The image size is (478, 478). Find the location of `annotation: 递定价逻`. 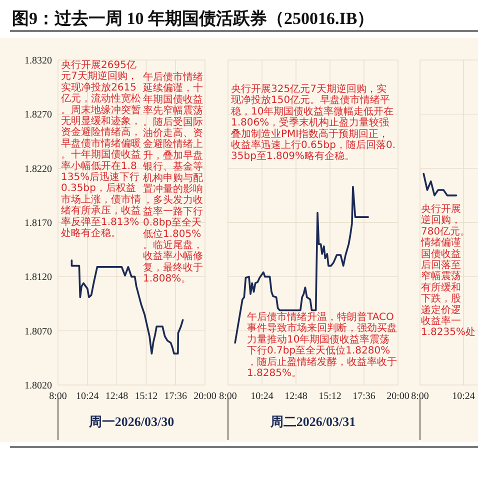

annotation: 递定价逻 is located at coordinates (441, 310).